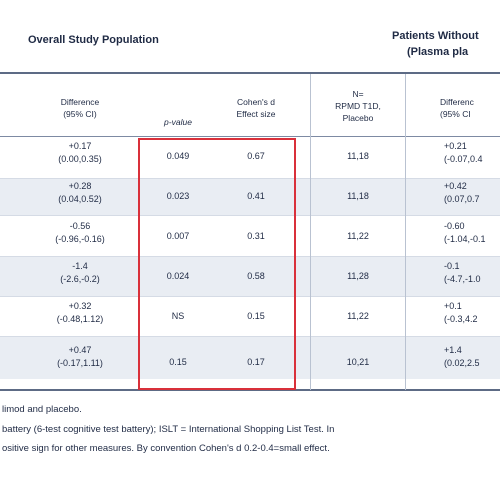 This screenshot has width=500, height=500. What do you see at coordinates (472, 233) in the screenshot?
I see `cell-difference-2: -0.60 (-1.04,-0.1` at bounding box center [472, 233].